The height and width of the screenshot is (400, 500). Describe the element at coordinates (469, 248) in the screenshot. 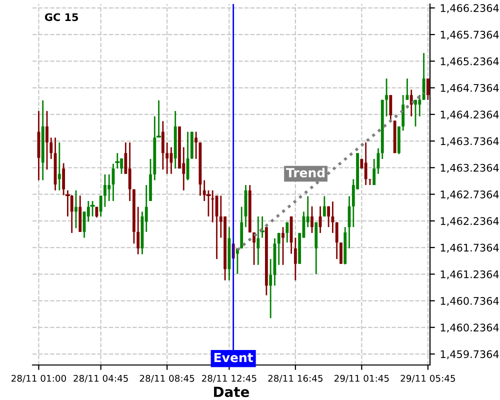

I see `y-tick-label: 1,461.7364` at that location.